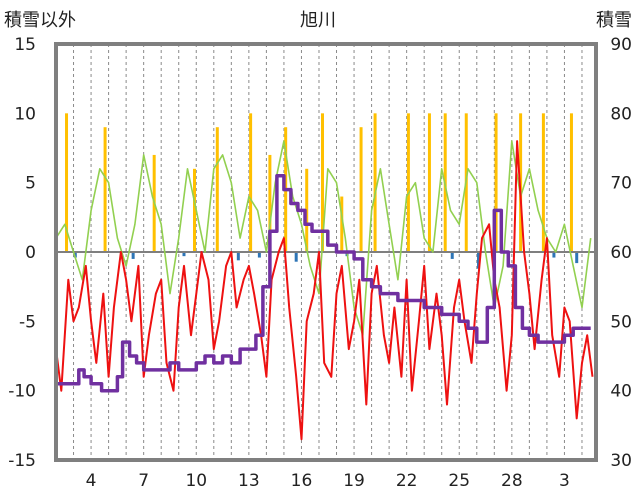 The height and width of the screenshot is (501, 636). Describe the element at coordinates (30, 253) in the screenshot. I see `left-tick-label: 0` at that location.